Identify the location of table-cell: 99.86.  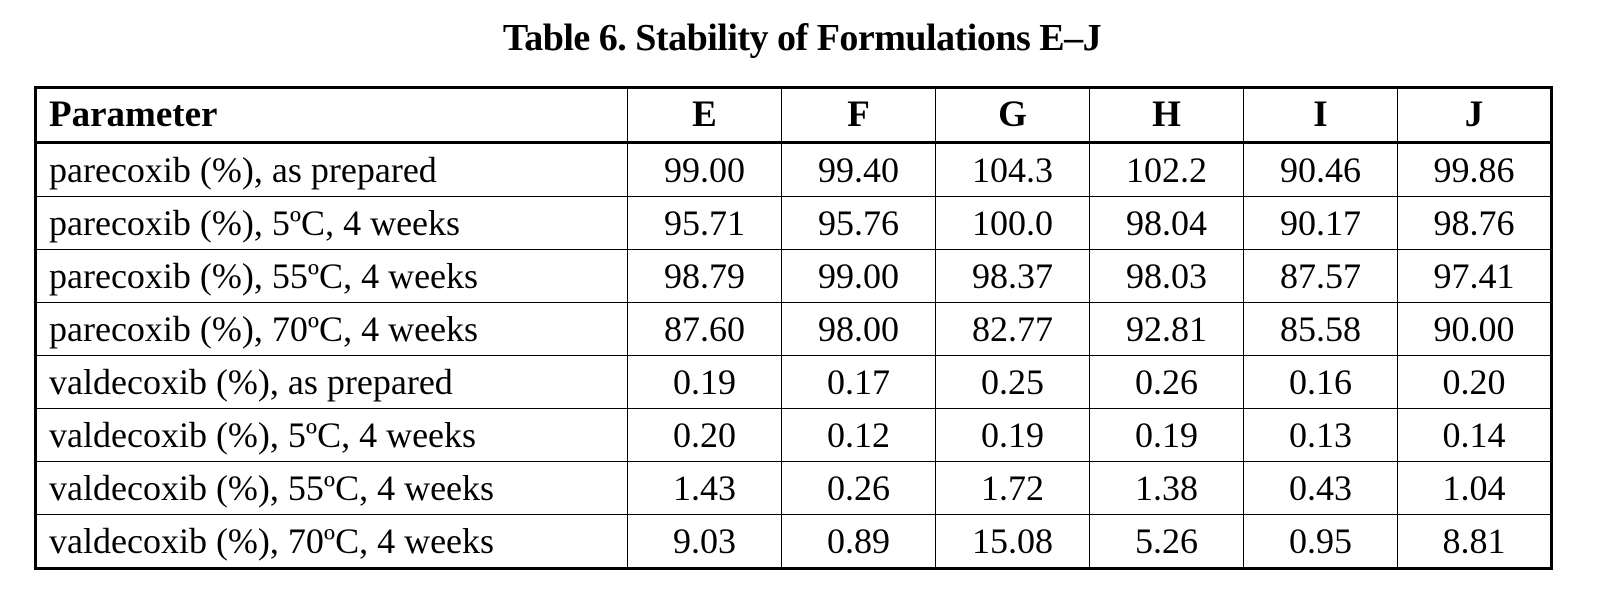
(1474, 169).